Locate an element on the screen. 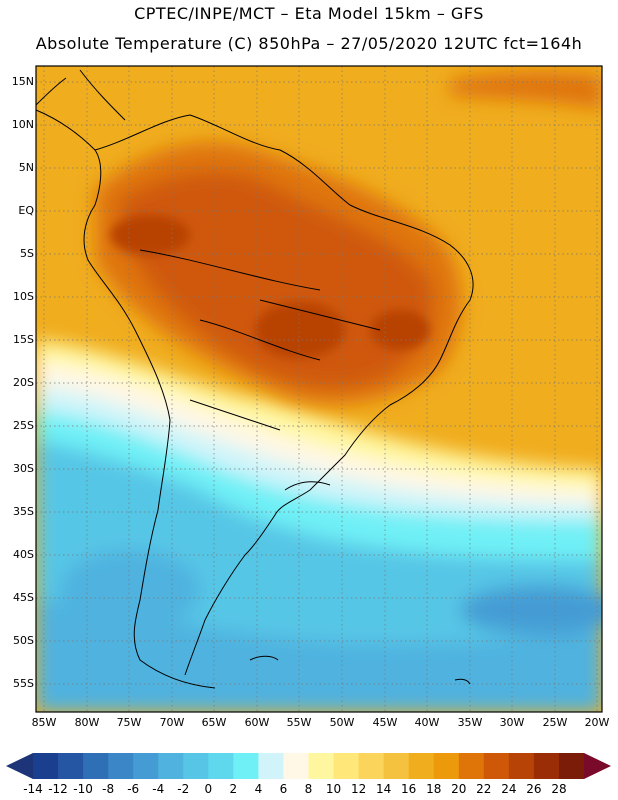  lon-label: 20W is located at coordinates (597, 722).